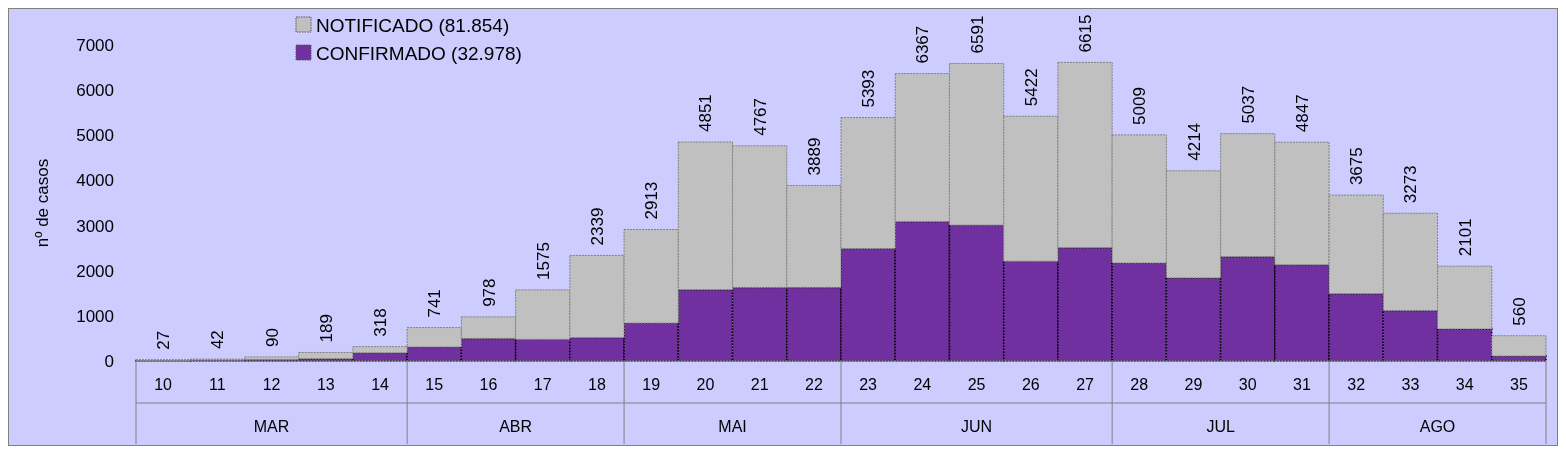 The image size is (1566, 454). Describe the element at coordinates (95, 271) in the screenshot. I see `y-tick-label: 2000` at that location.